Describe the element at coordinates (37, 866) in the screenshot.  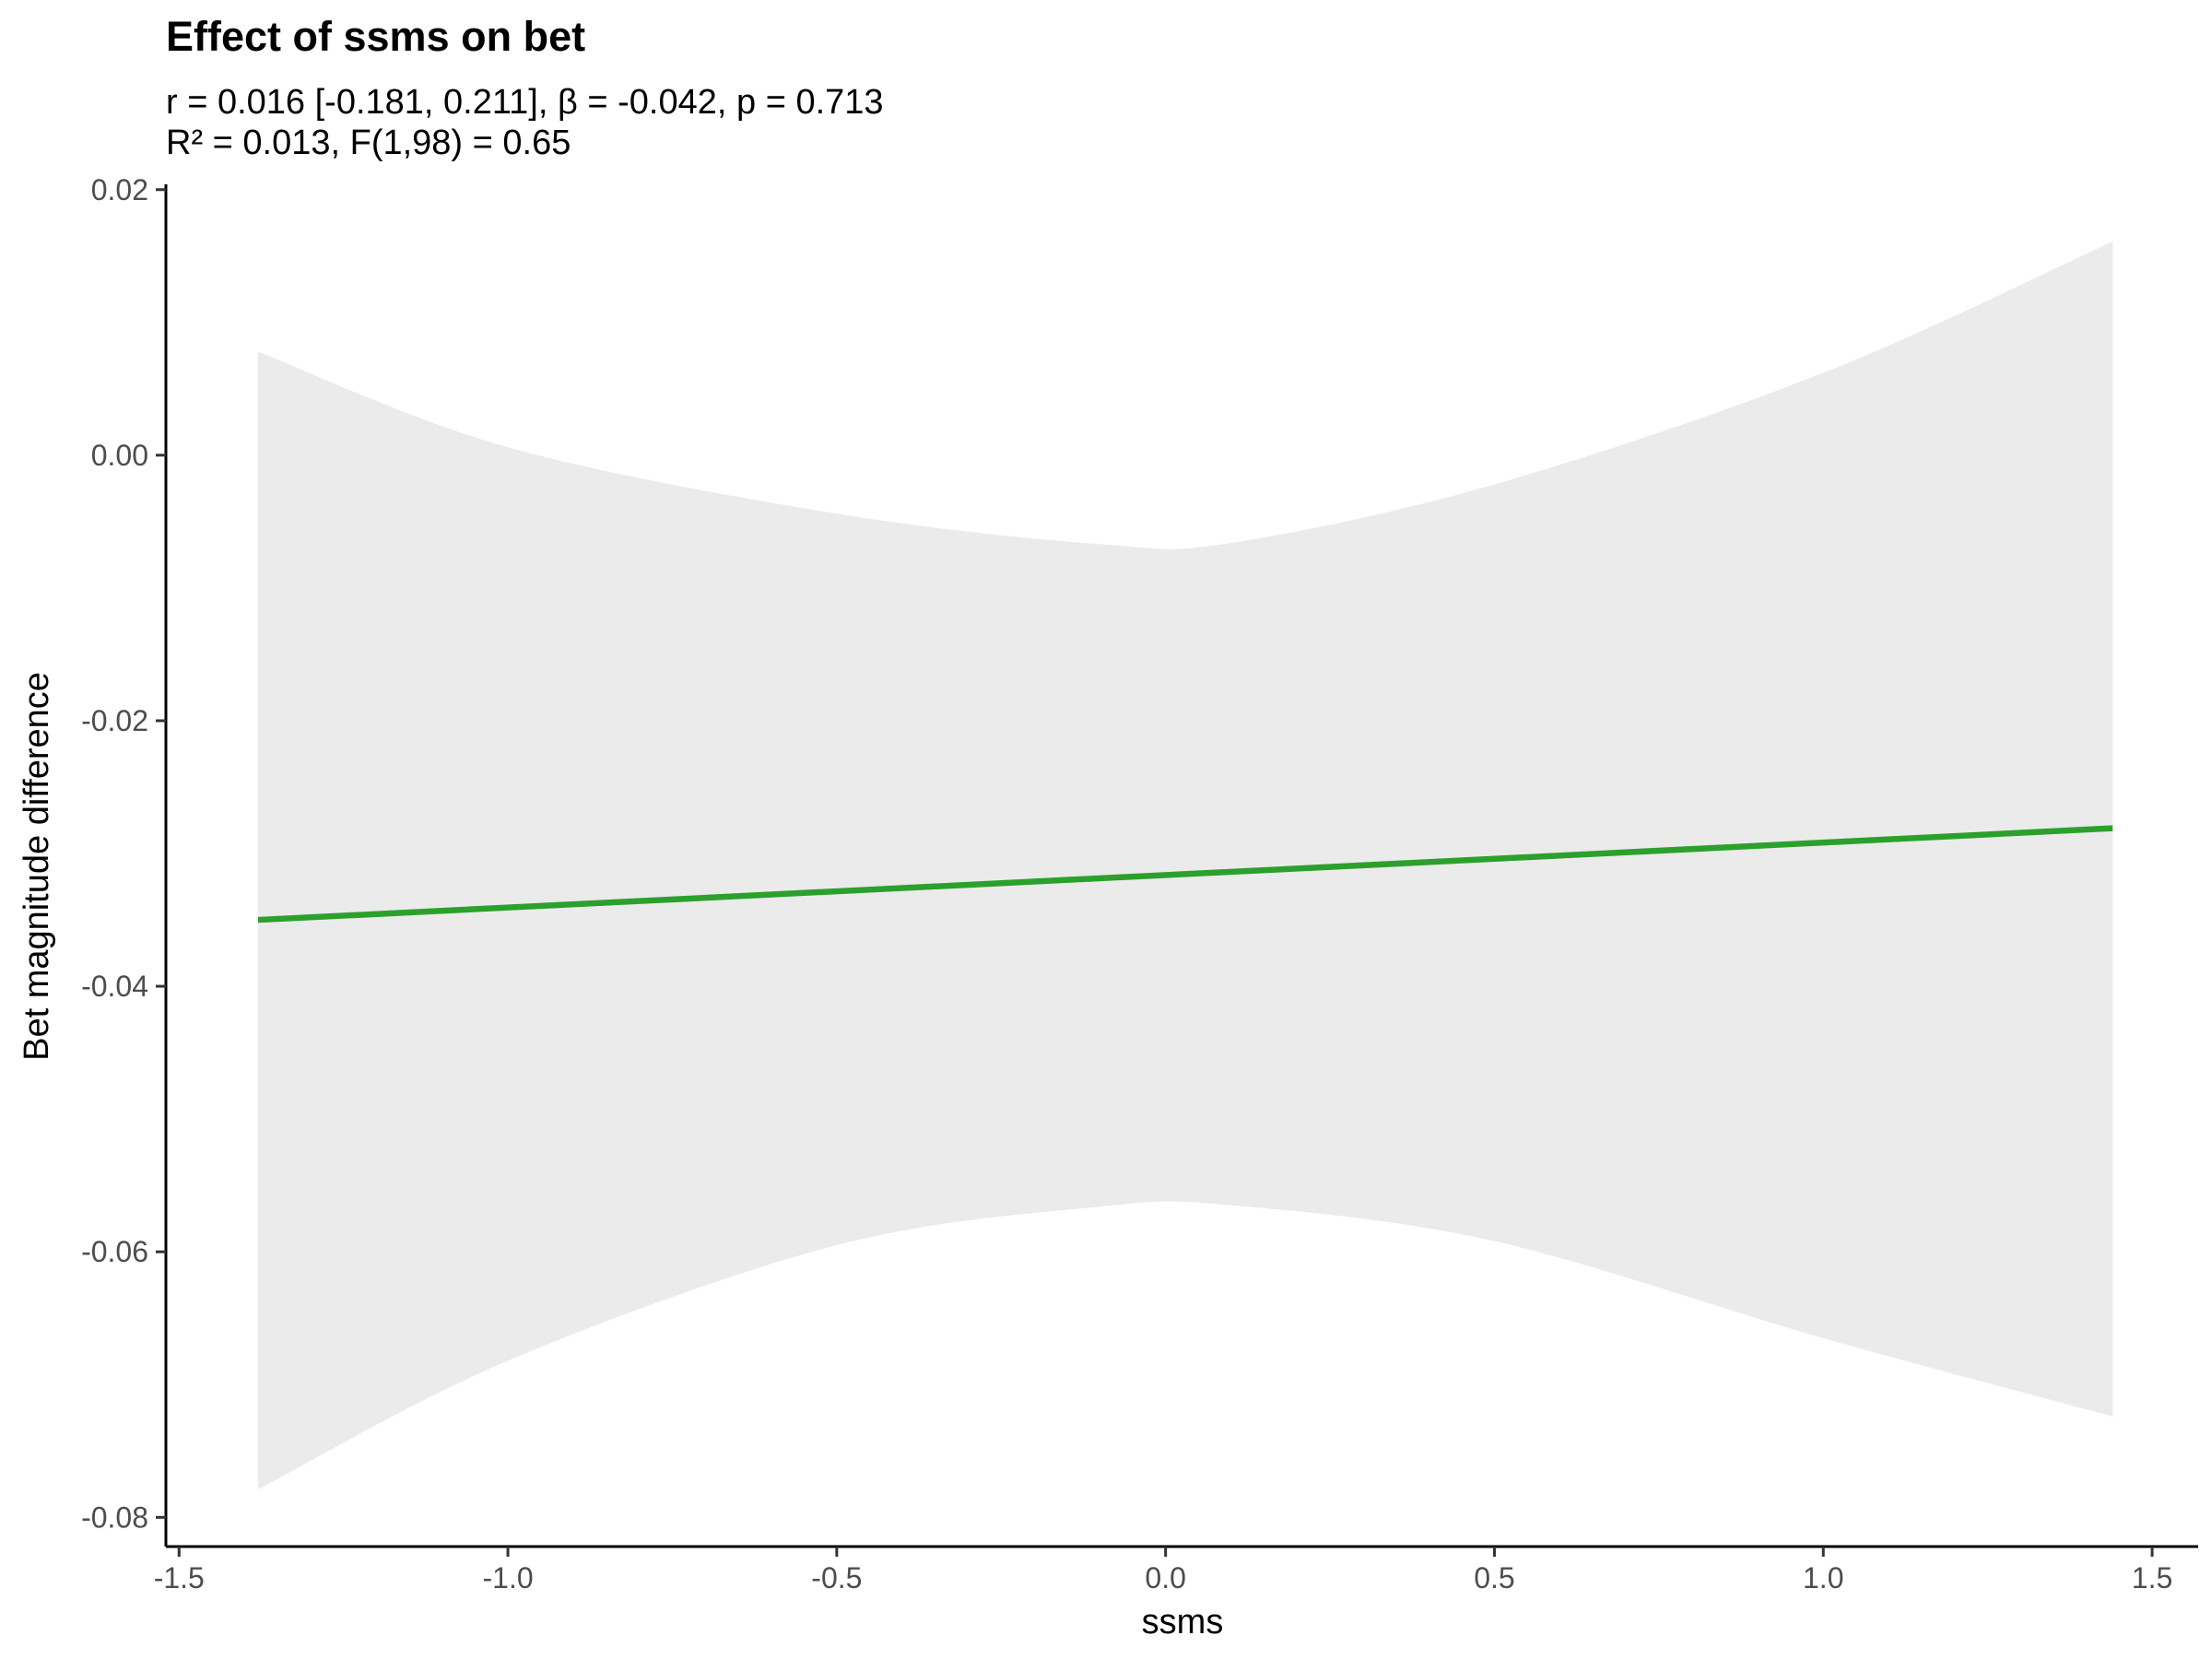
I see `y-axis-title: Bet magnitude difference` at that location.